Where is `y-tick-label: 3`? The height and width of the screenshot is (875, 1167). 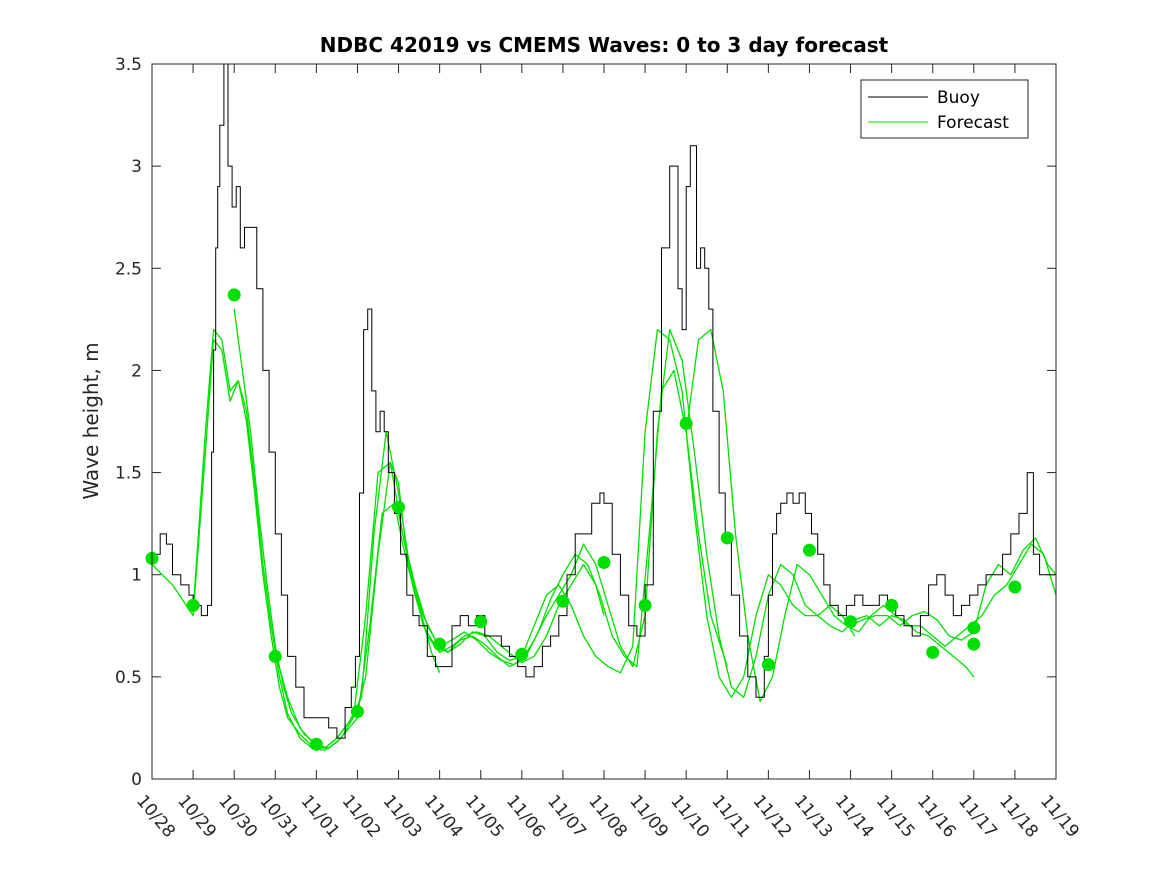 y-tick-label: 3 is located at coordinates (136, 167).